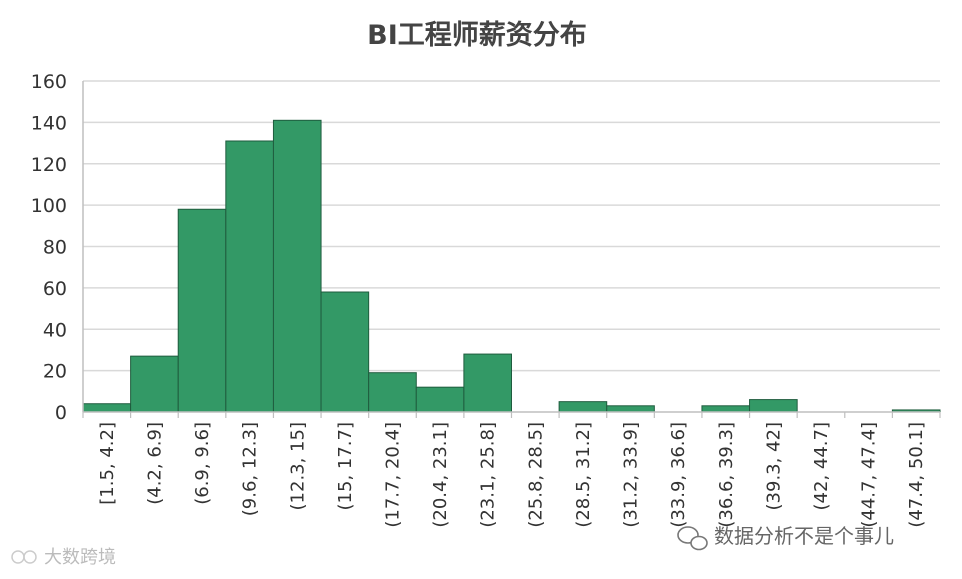 The width and height of the screenshot is (962, 579). What do you see at coordinates (440, 475) in the screenshot?
I see `x-tick-label: (20.4, 23.1]` at bounding box center [440, 475].